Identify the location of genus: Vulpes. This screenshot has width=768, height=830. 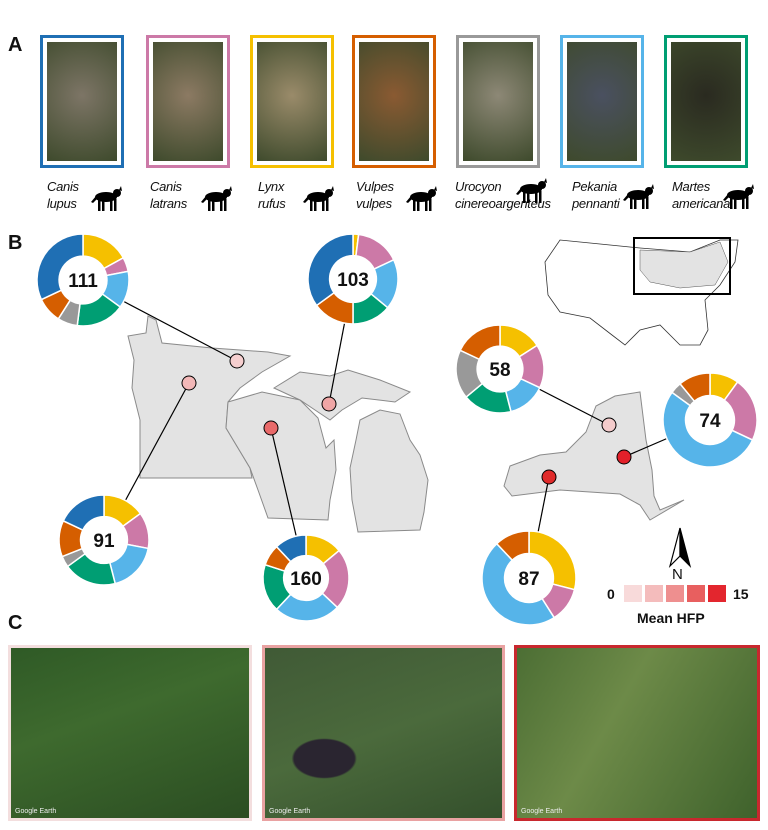
(375, 186).